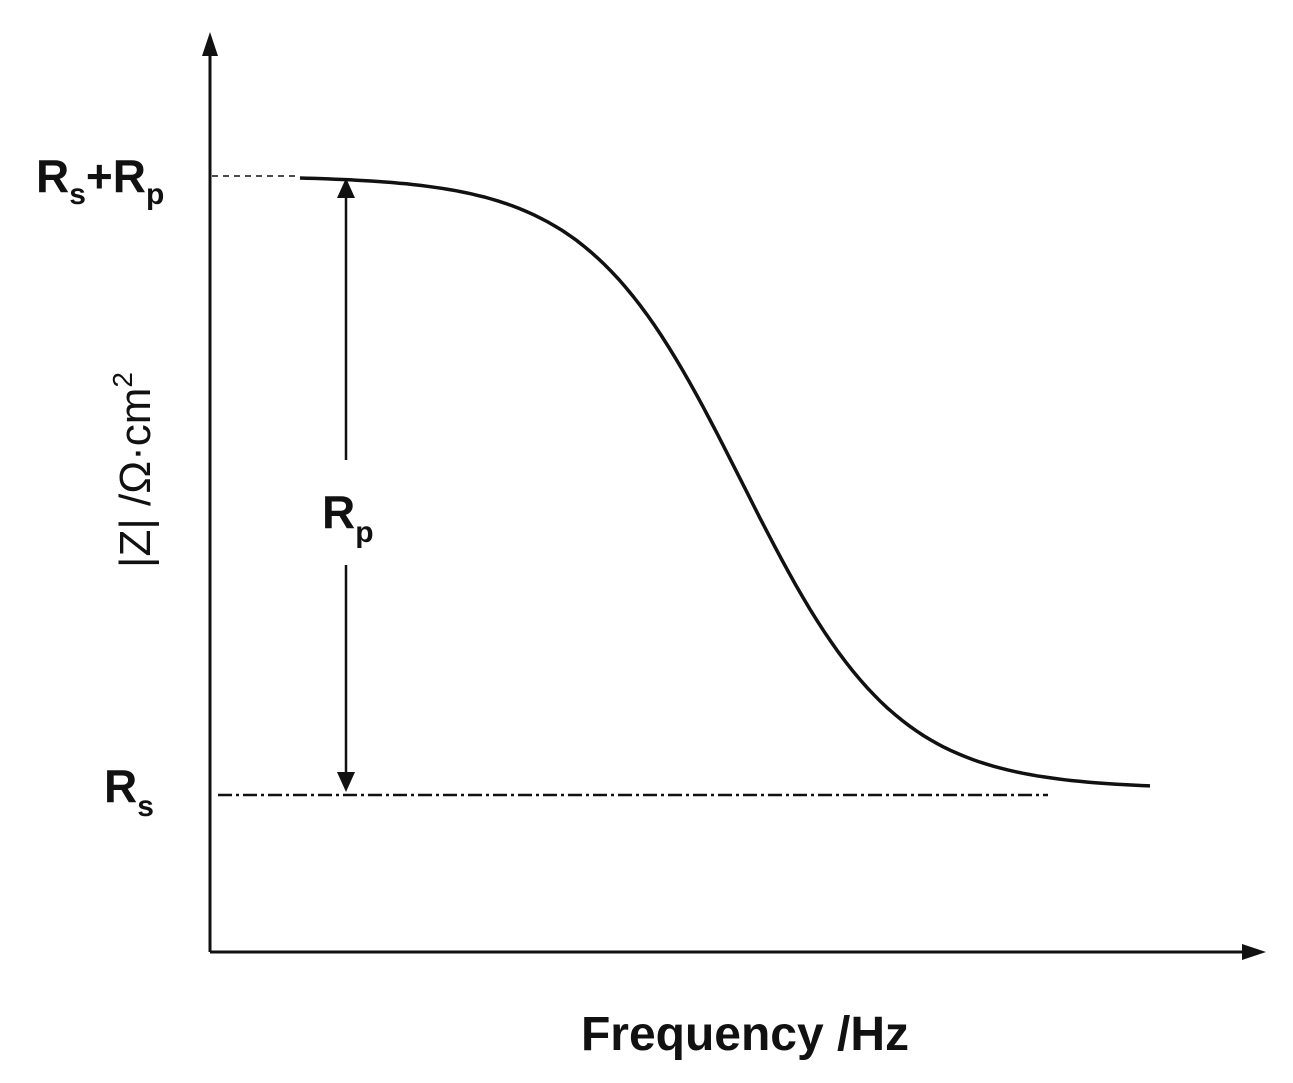  I want to click on rp-label: Rp, so click(348, 517).